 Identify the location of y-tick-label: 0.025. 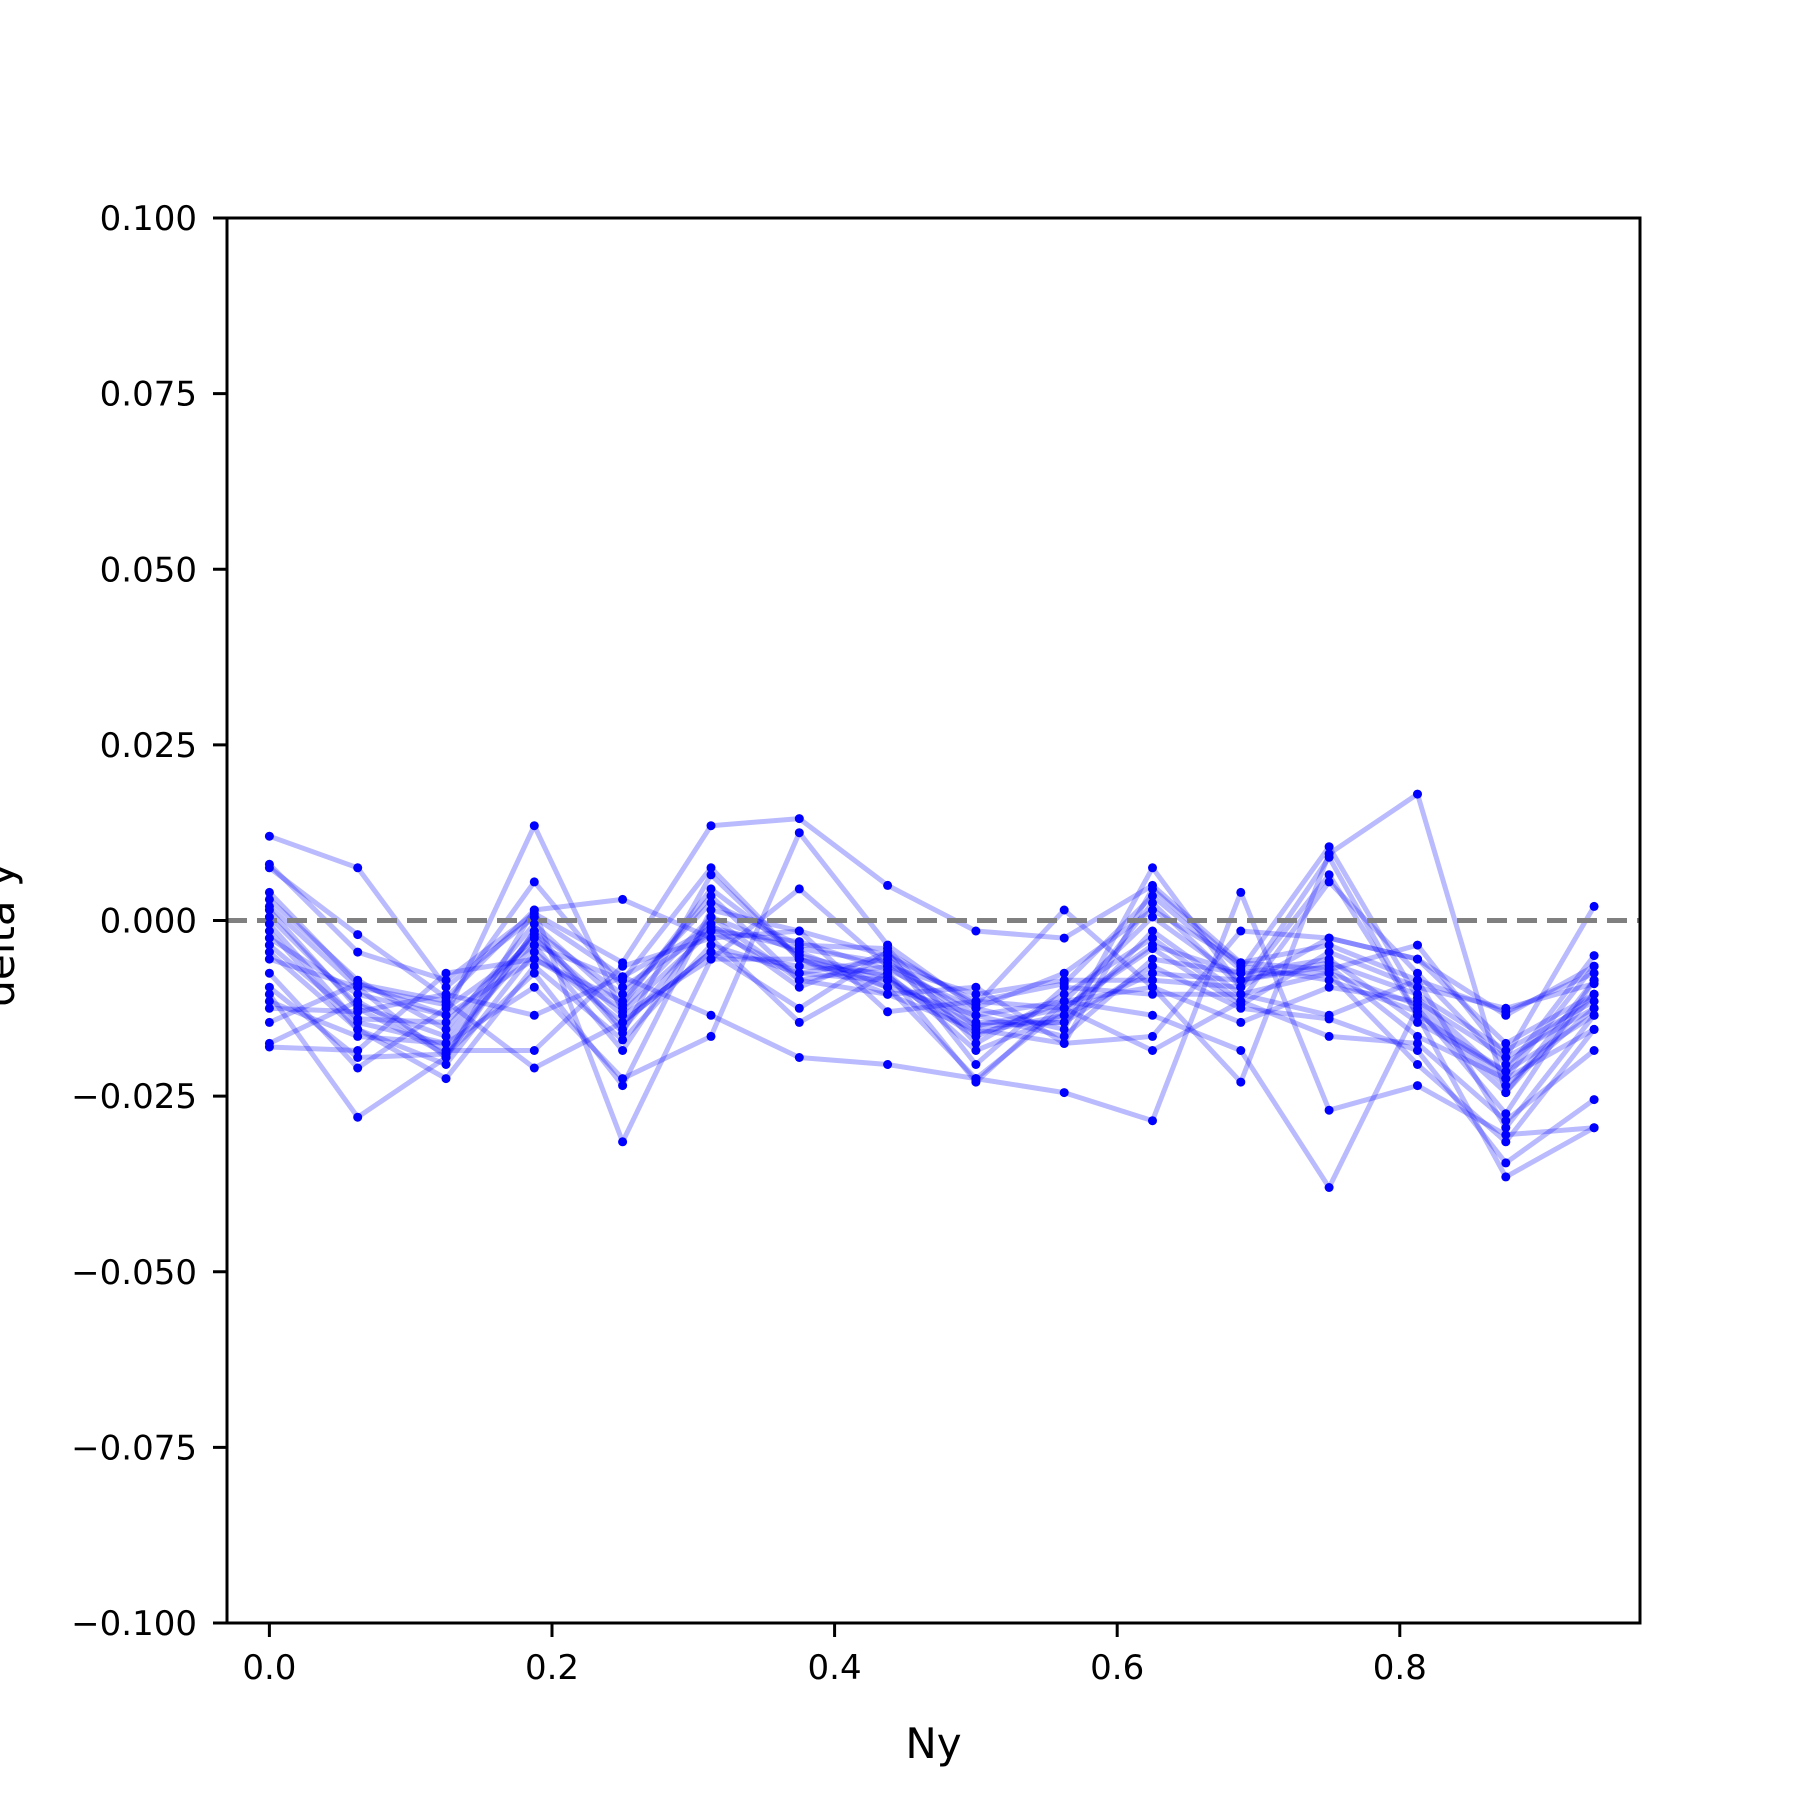
(148, 746).